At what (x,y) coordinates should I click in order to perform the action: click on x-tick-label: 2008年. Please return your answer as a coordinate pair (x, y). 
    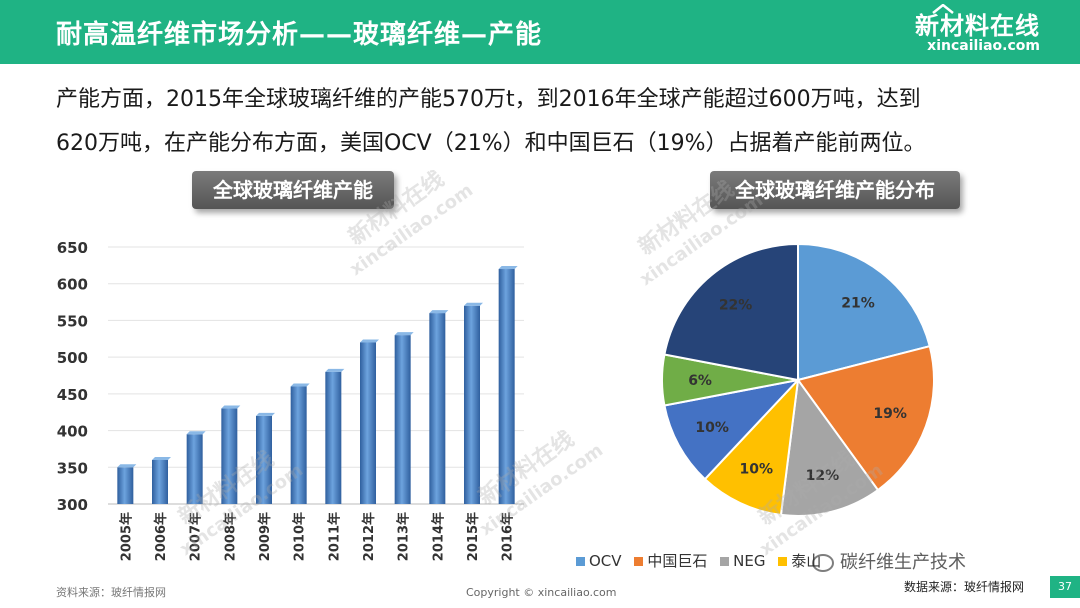
    Looking at the image, I should click on (230, 536).